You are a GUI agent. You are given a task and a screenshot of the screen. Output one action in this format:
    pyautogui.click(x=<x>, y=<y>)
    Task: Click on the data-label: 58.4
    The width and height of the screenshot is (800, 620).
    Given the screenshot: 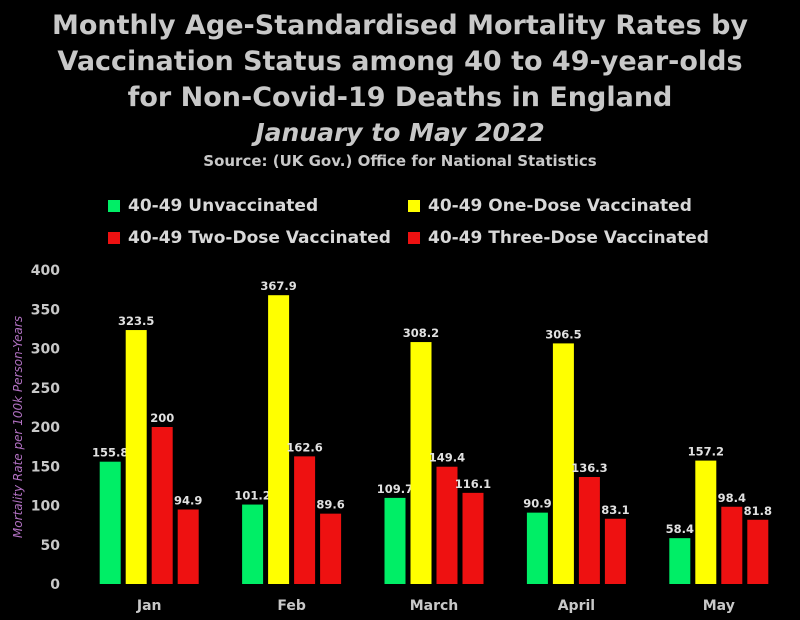 What is the action you would take?
    pyautogui.click(x=680, y=529)
    